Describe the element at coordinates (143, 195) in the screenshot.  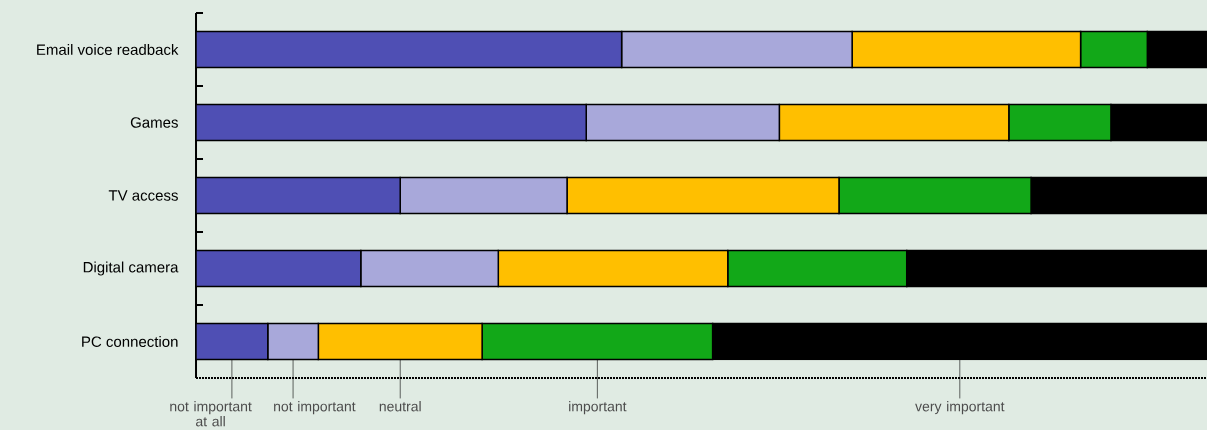
I see `y-tick-label: TV access` at that location.